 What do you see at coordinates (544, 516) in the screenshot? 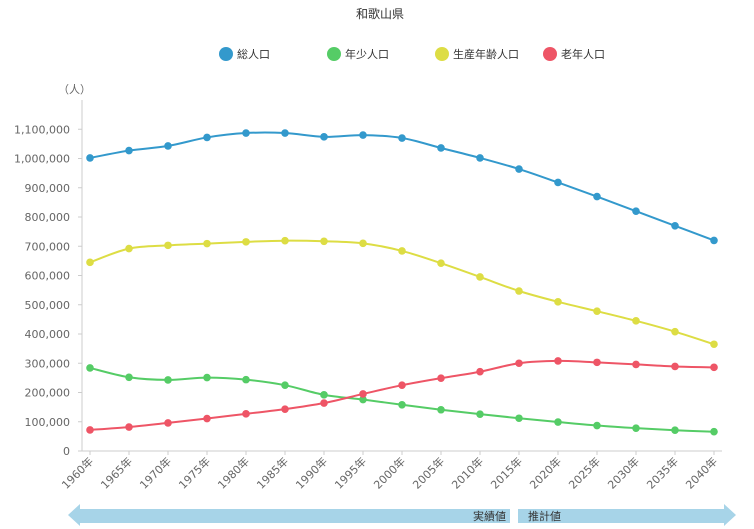
I see `forecast-band-label: 推計値` at bounding box center [544, 516].